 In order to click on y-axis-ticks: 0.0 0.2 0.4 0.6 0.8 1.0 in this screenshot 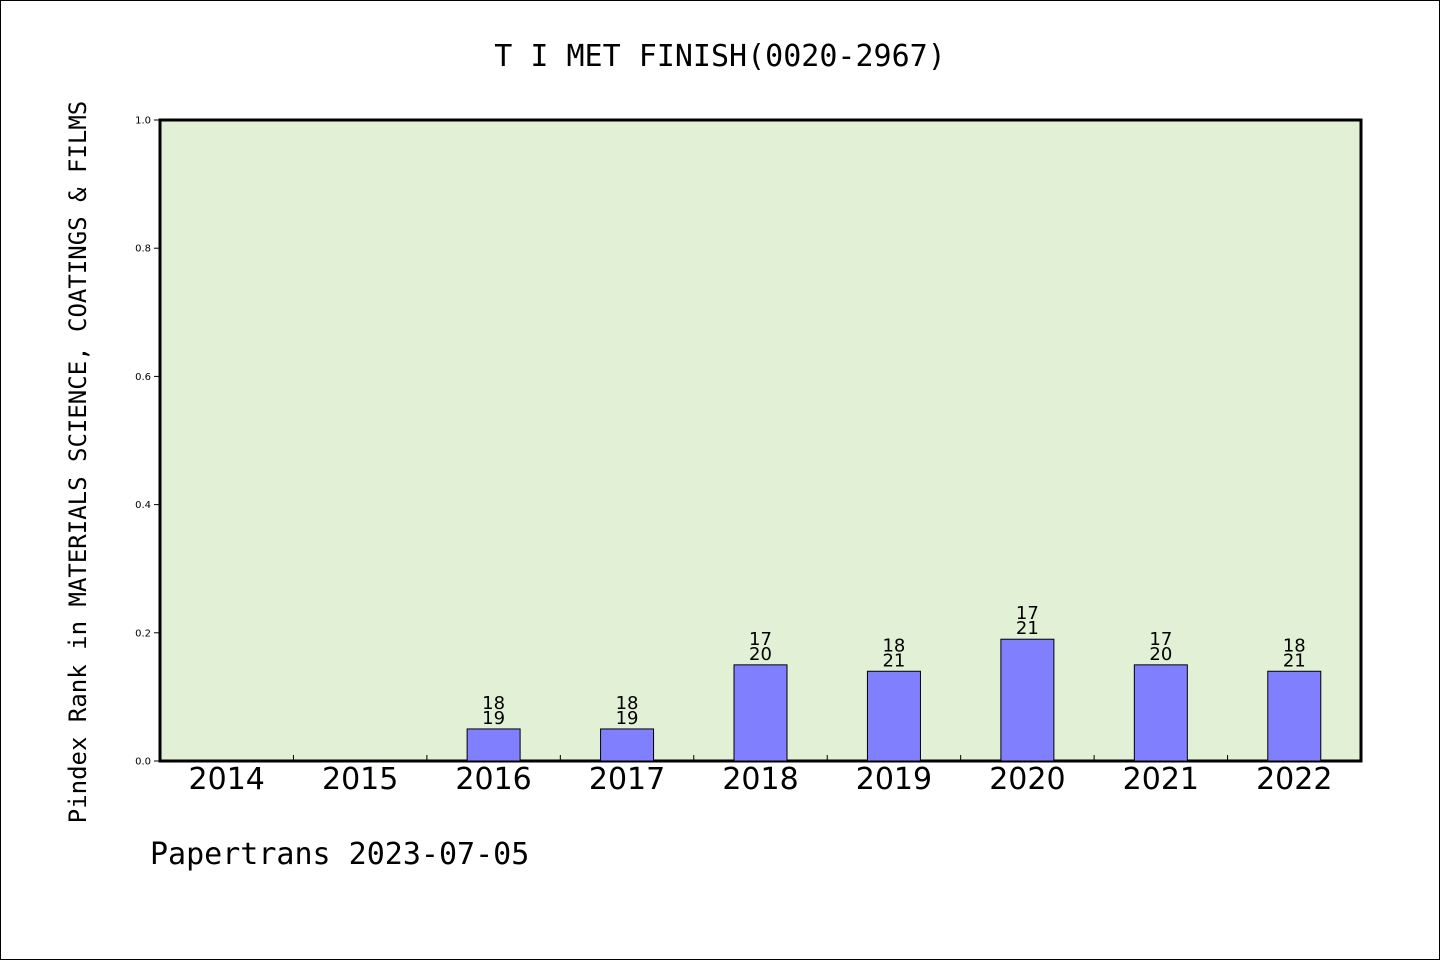, I will do `click(147, 442)`.